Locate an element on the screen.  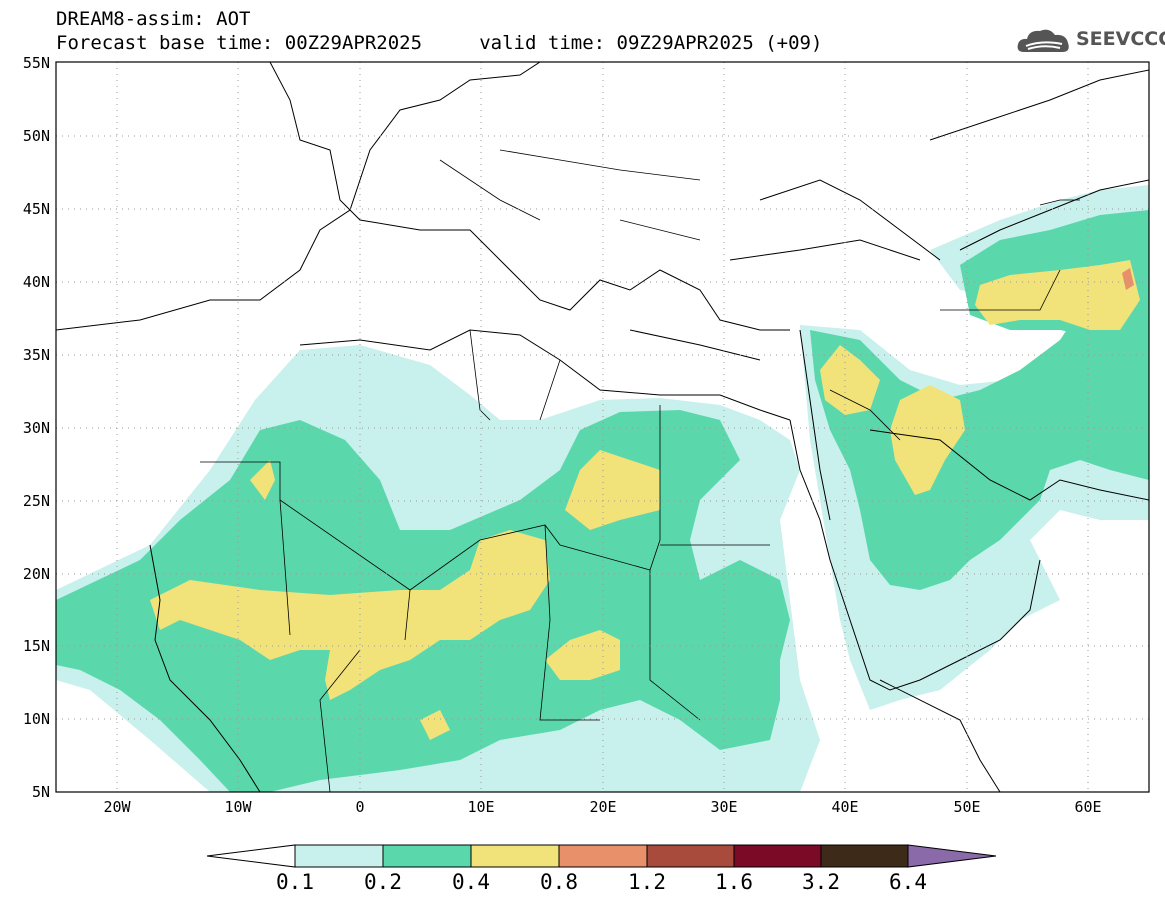
colorbar-label: 0.4 is located at coordinates (471, 882).